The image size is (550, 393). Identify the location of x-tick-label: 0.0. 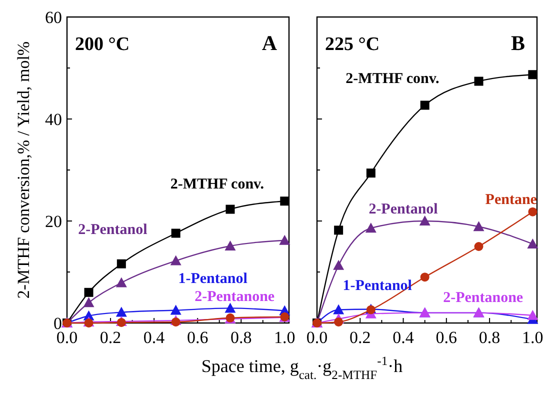
(317, 337).